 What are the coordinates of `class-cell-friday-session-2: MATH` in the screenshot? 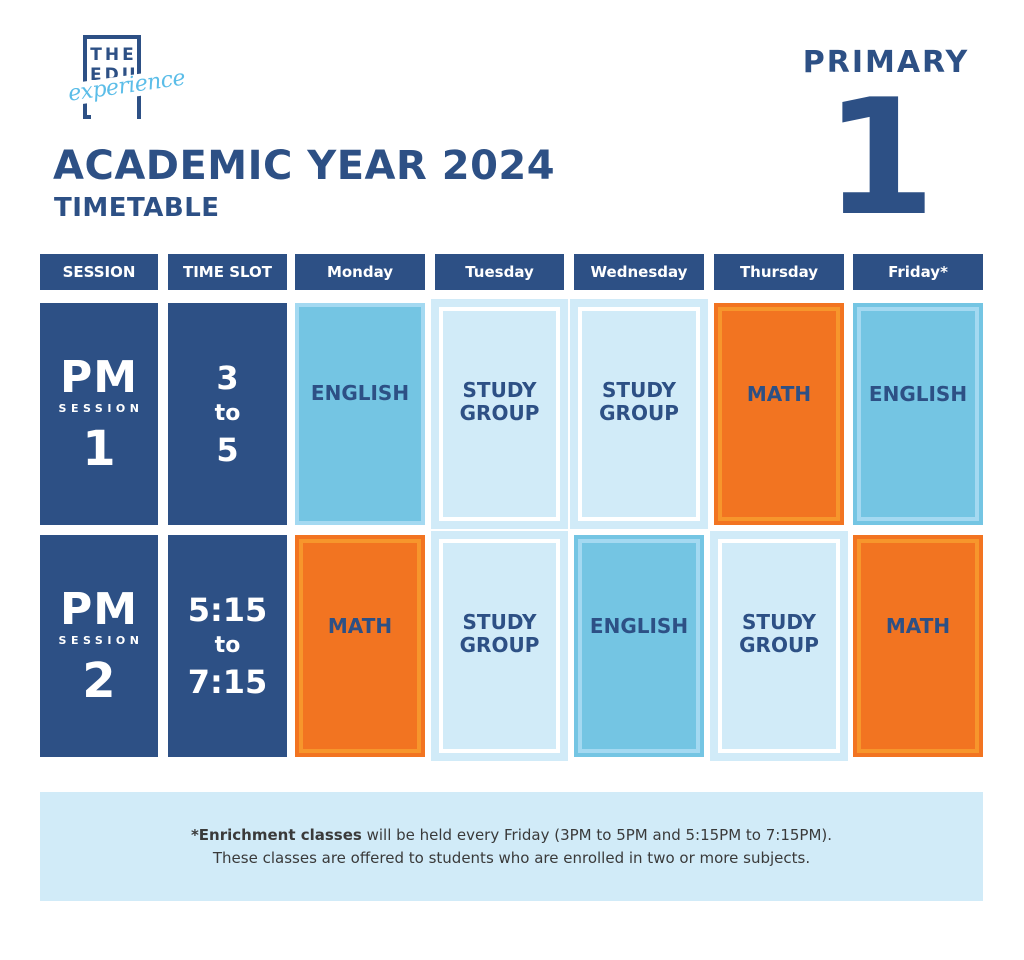 It's located at (918, 646).